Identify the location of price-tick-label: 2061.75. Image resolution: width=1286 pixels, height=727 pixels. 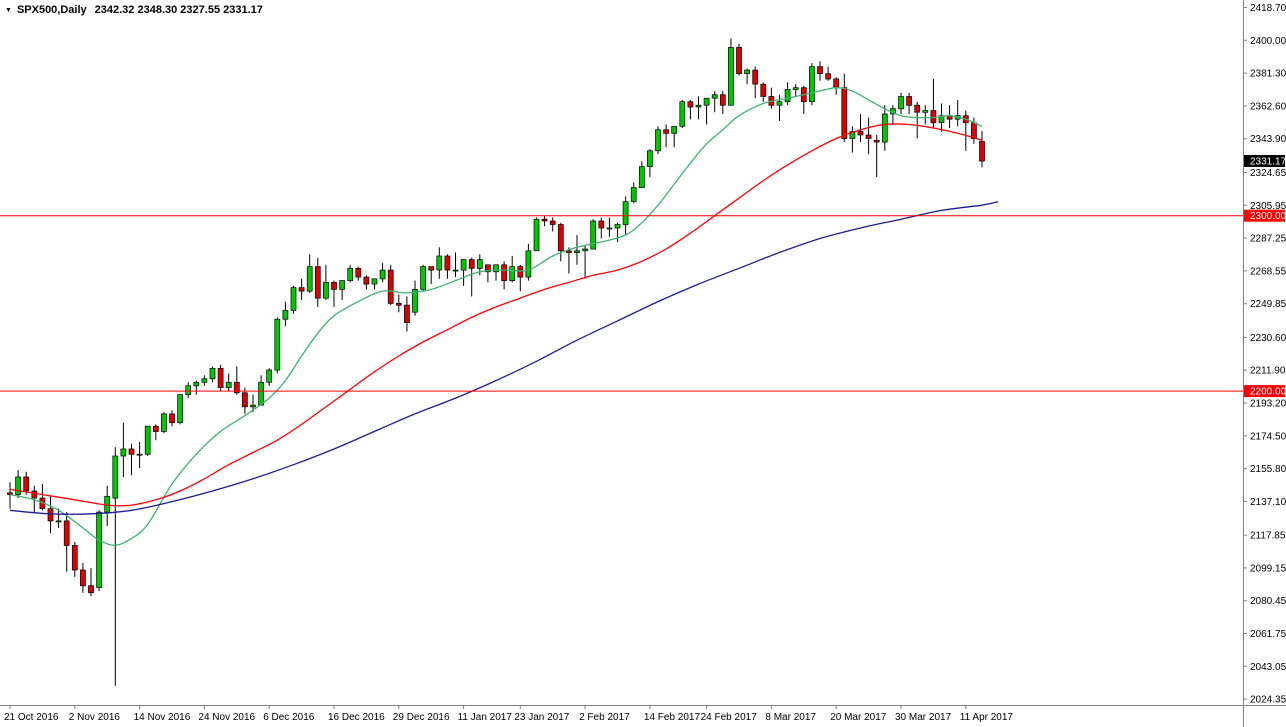
(1268, 634).